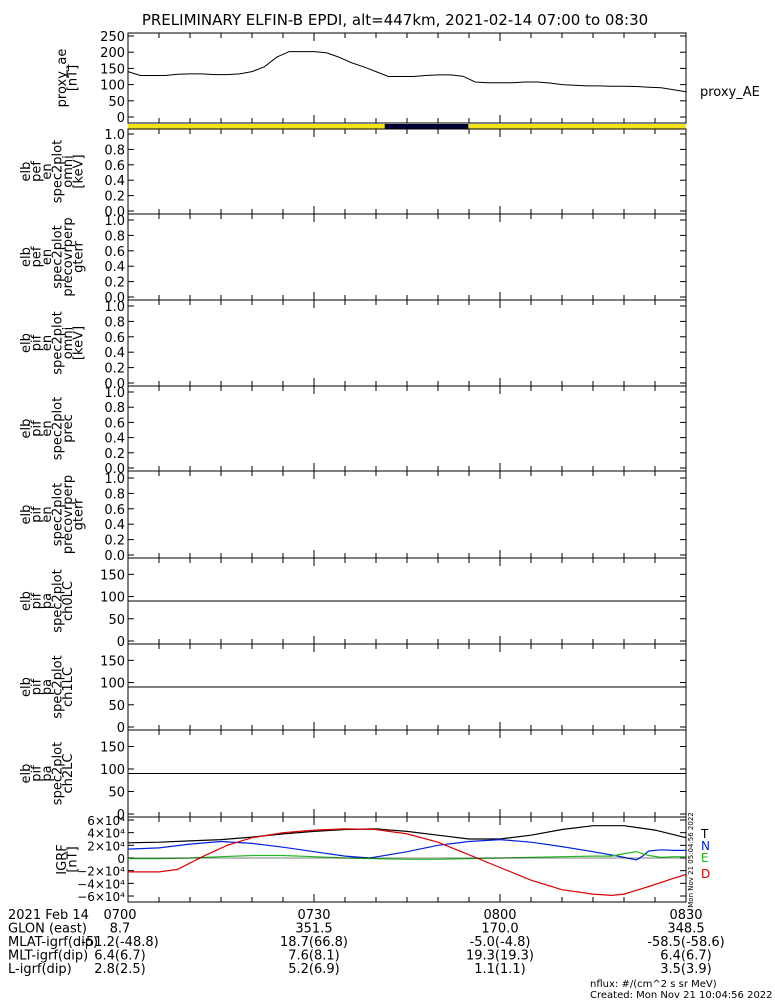  What do you see at coordinates (79, 256) in the screenshot?
I see `y-axis-label-line: gterr` at bounding box center [79, 256].